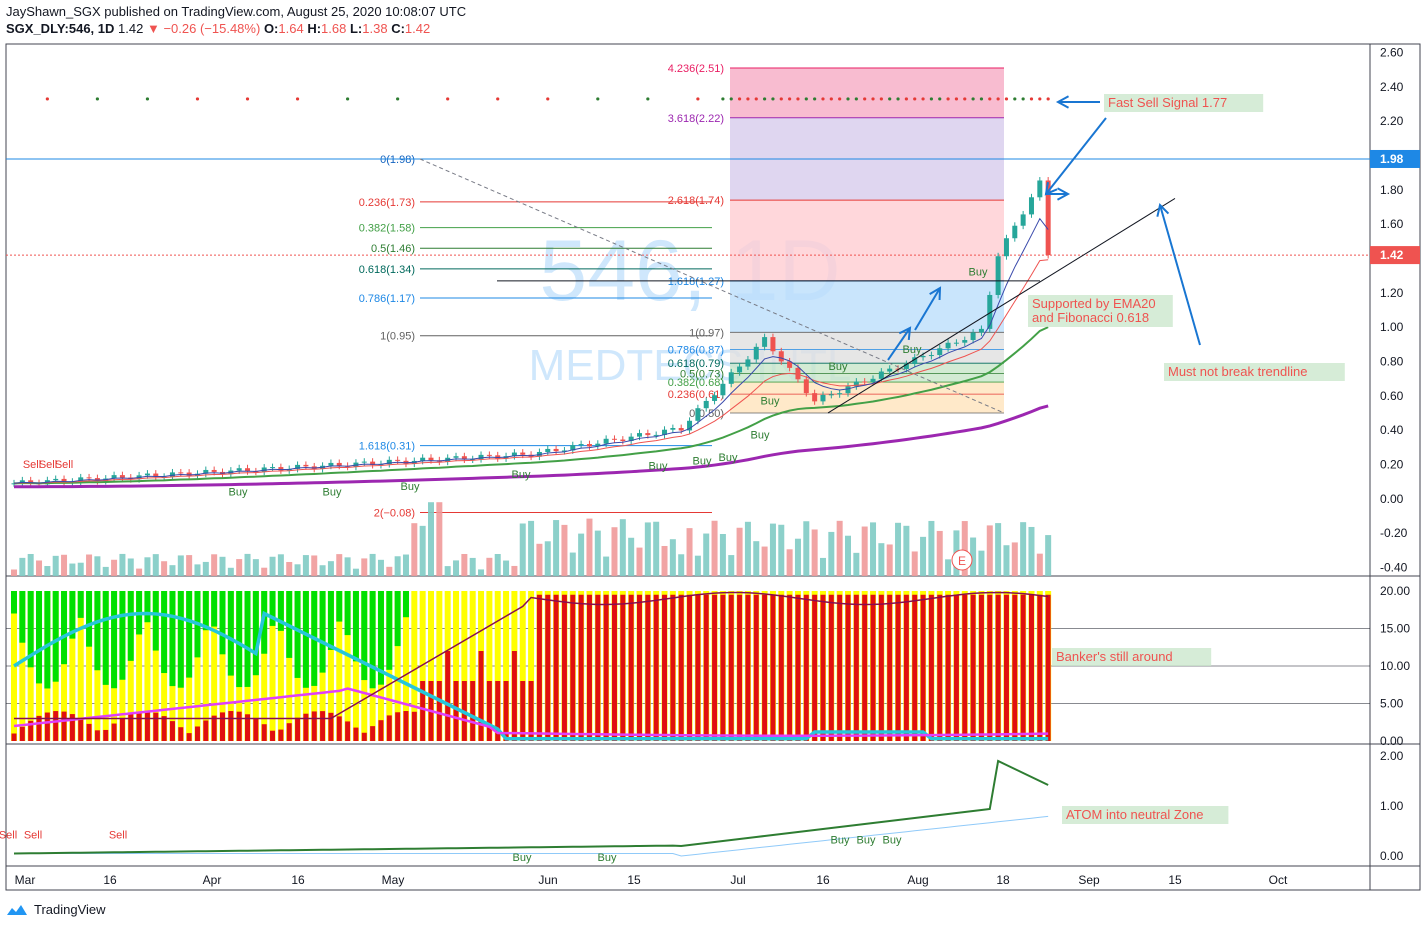  What do you see at coordinates (1392, 396) in the screenshot?
I see `price-axis-label: 0.60` at bounding box center [1392, 396].